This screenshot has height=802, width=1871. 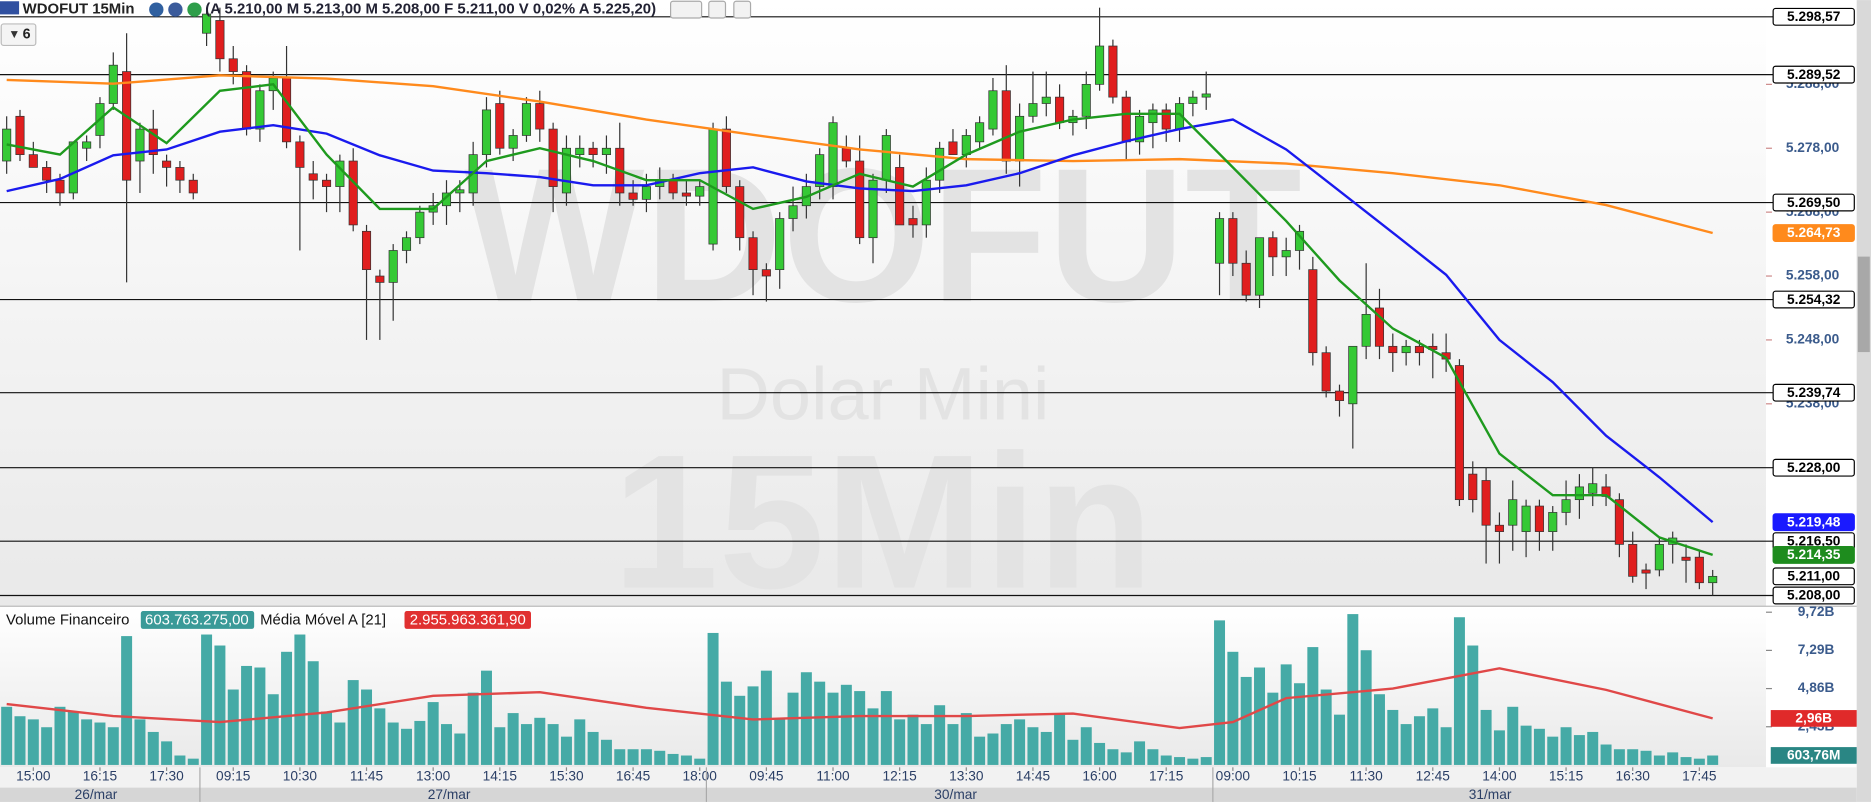 What do you see at coordinates (67, 620) in the screenshot?
I see `volume-title: Volume Financeiro` at bounding box center [67, 620].